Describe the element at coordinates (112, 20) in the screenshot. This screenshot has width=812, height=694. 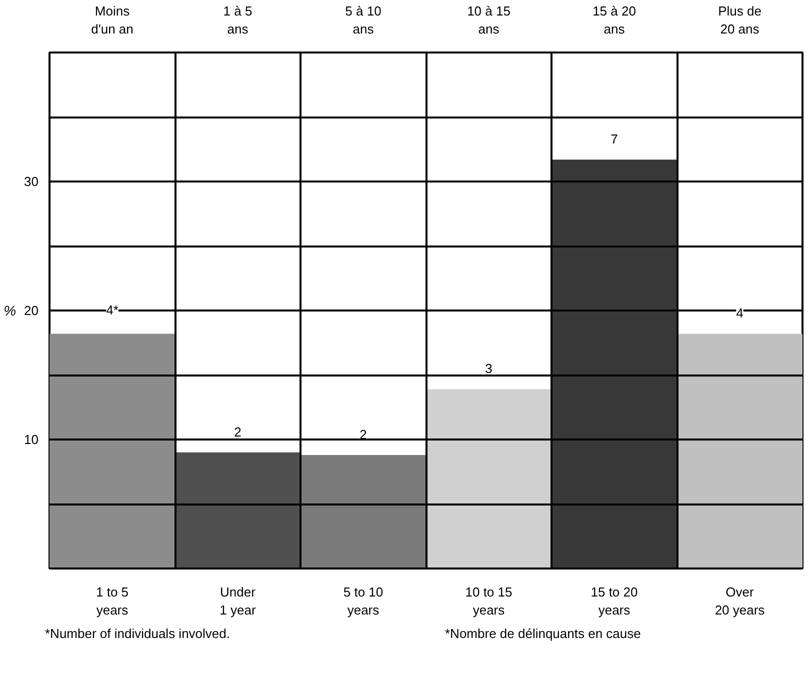
I see `text: Moins d'un an` at that location.